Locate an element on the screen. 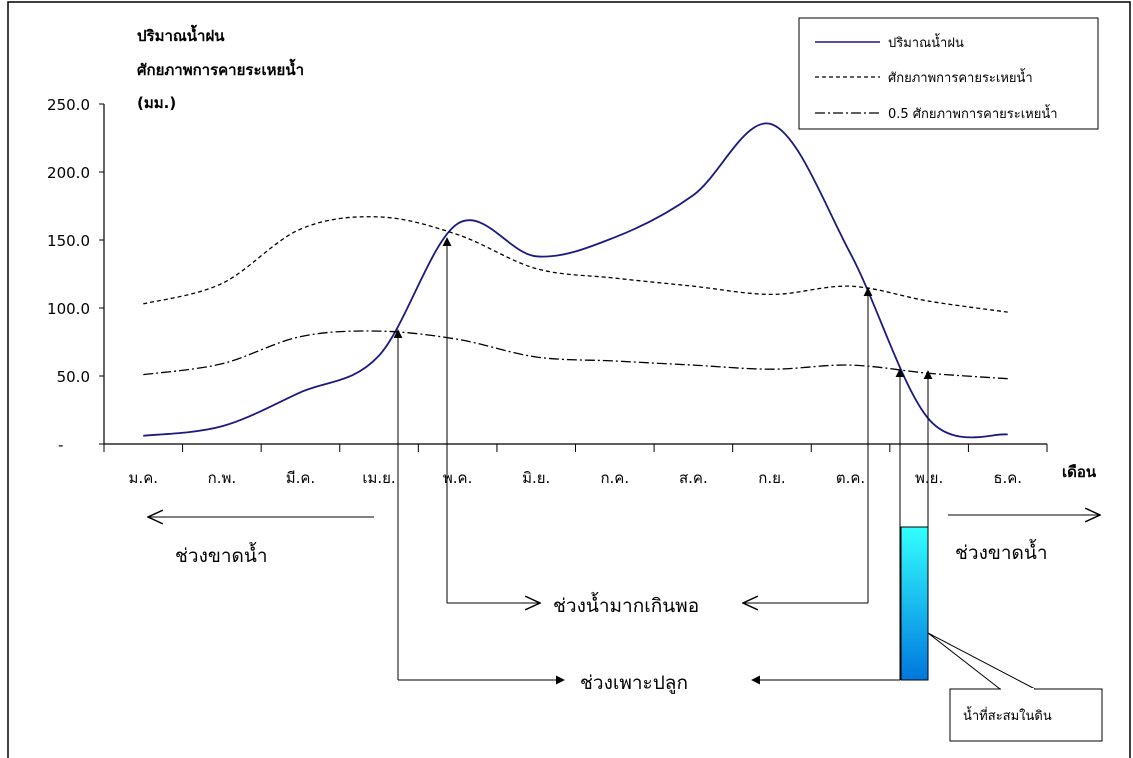  series-pet-line is located at coordinates (575, 264).